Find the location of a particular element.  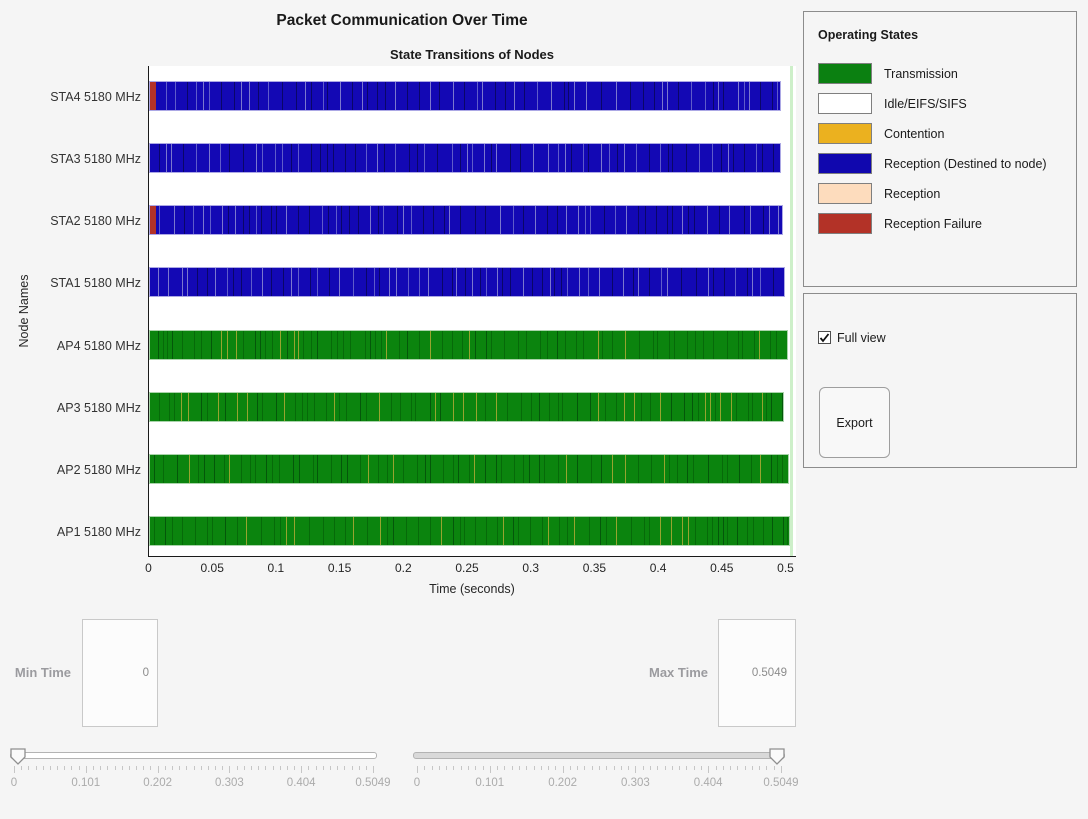

slider-tick-label: 0 is located at coordinates (14, 783).